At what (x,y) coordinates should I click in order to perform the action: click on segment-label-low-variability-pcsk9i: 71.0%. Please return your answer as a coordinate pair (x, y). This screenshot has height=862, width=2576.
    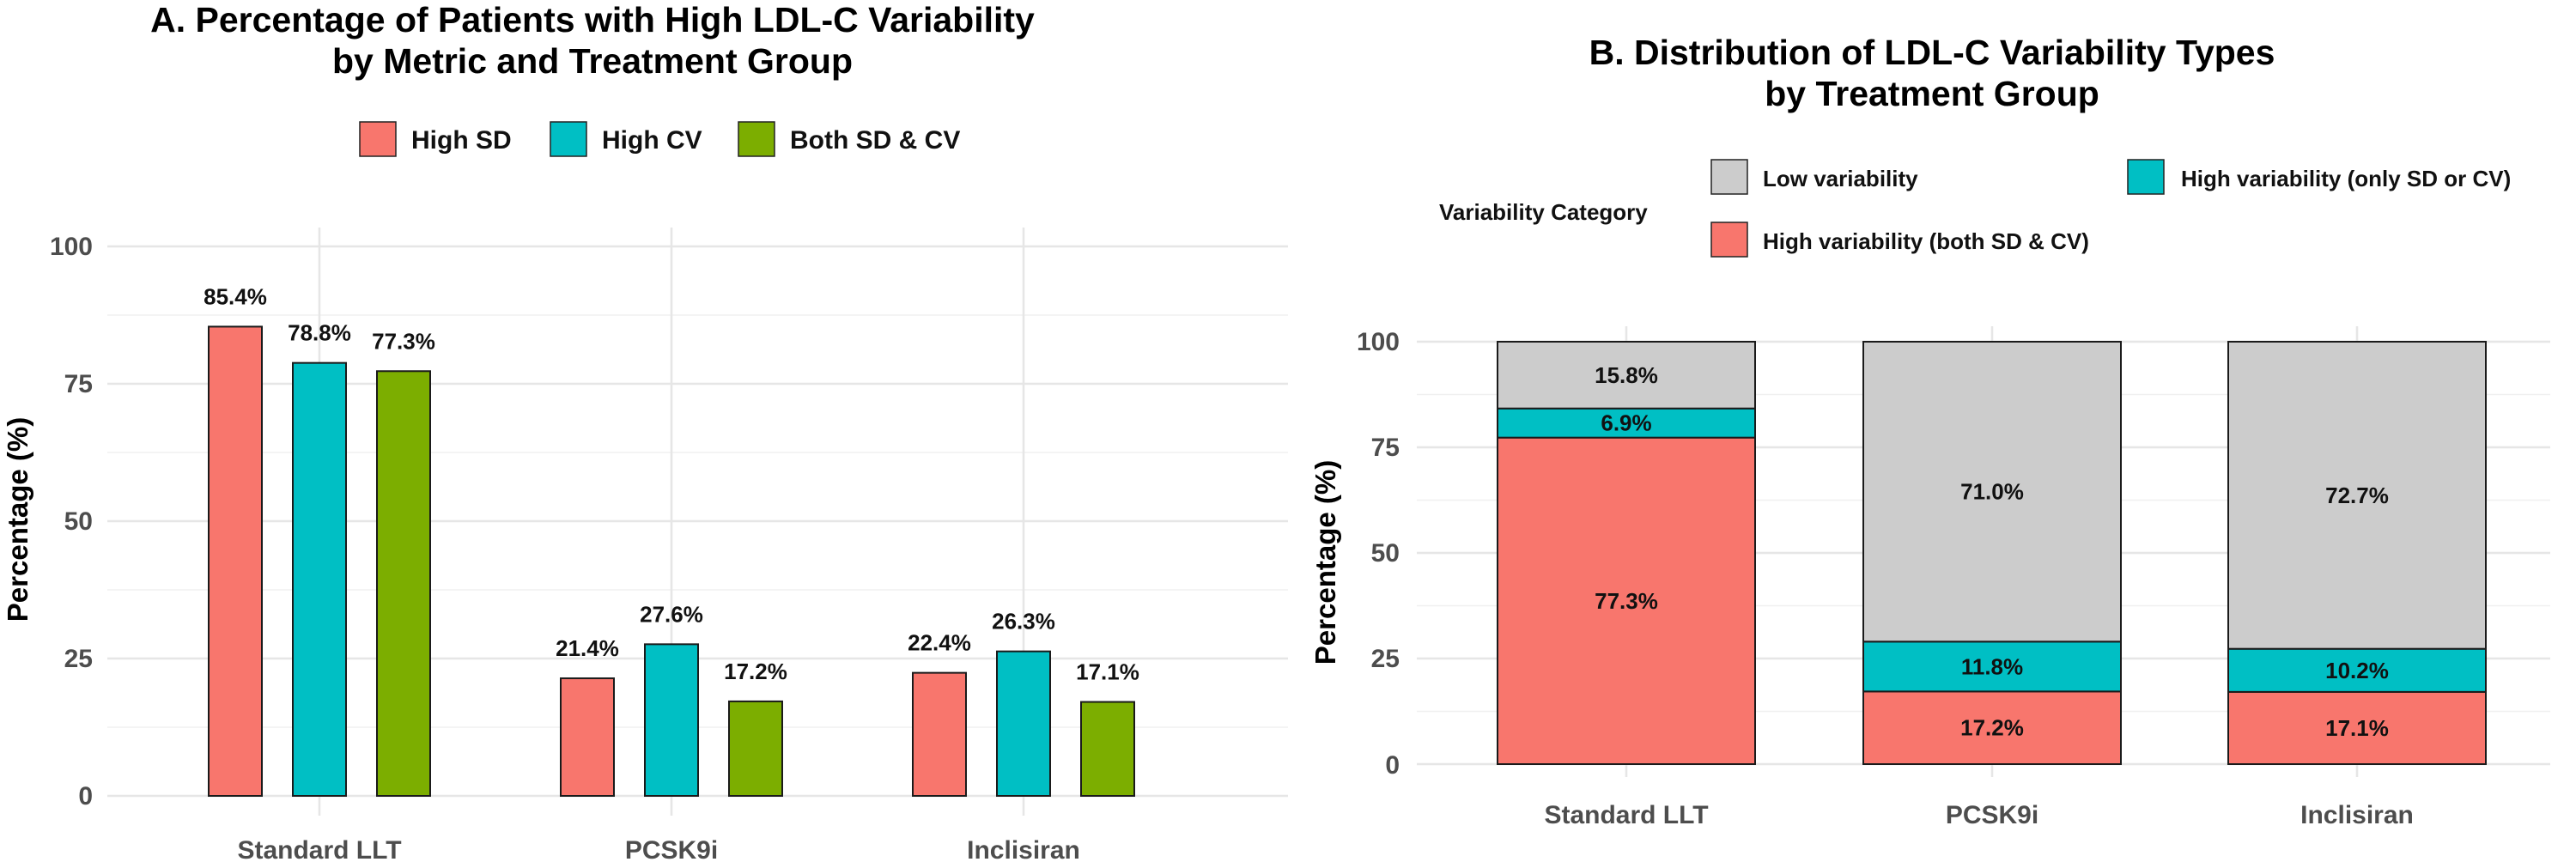
    Looking at the image, I should click on (1992, 492).